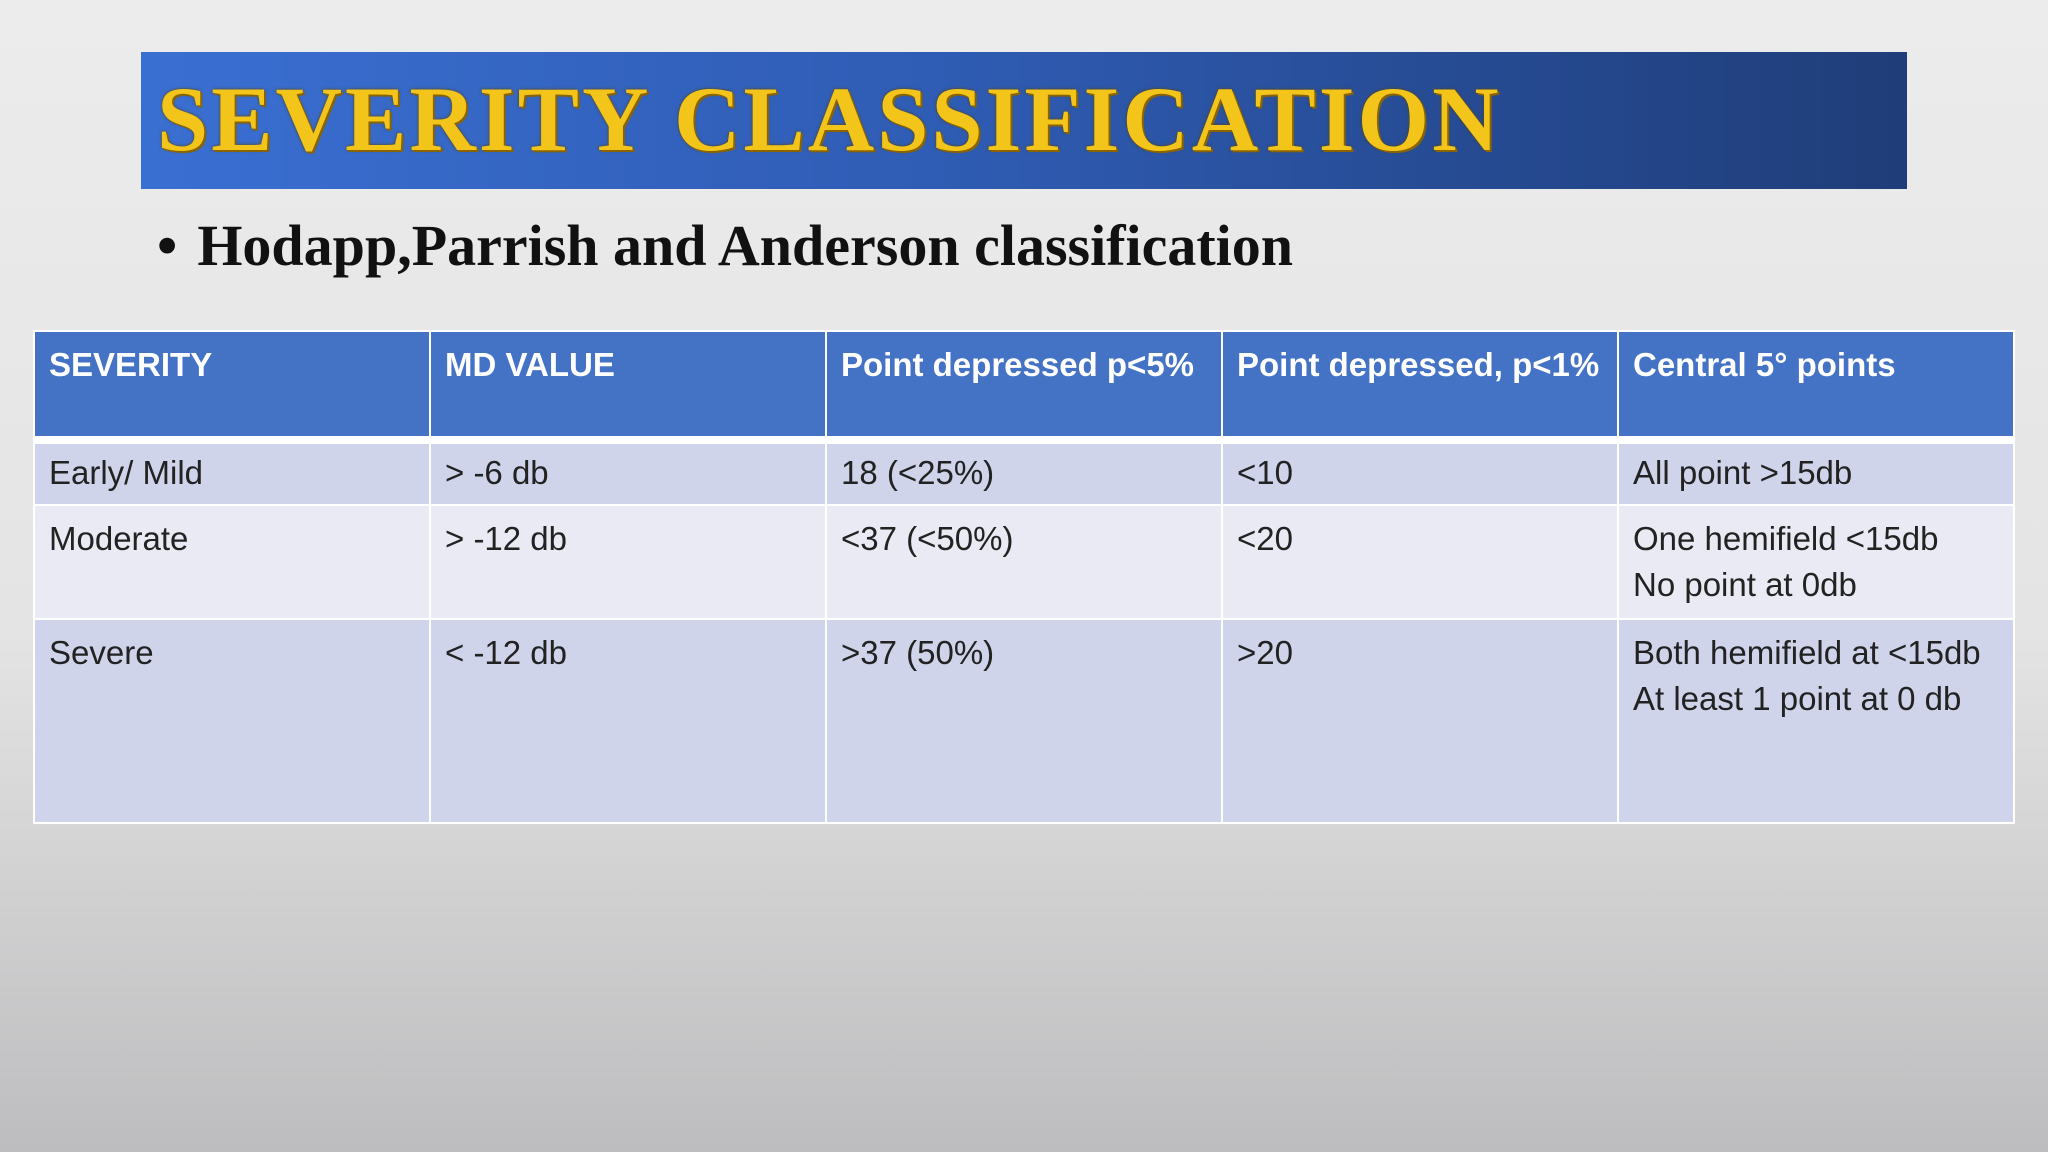 The width and height of the screenshot is (2048, 1152). Describe the element at coordinates (1797, 698) in the screenshot. I see `cell-line: At least 1 point at 0 db` at that location.